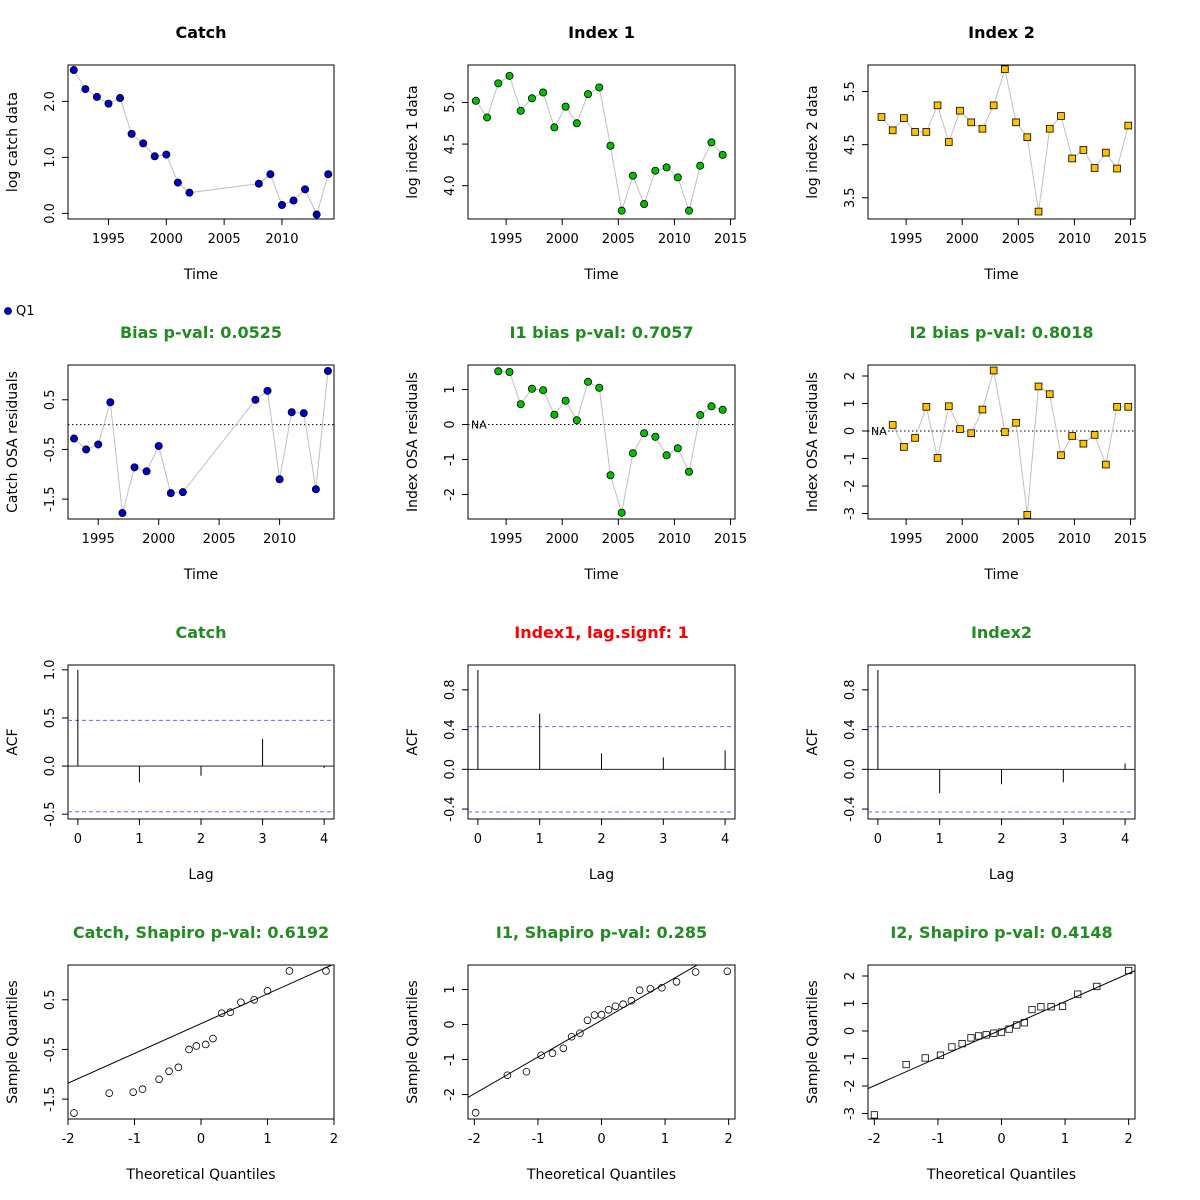 This screenshot has width=1200, height=1200. What do you see at coordinates (850, 431) in the screenshot?
I see `y-tick-label: 0` at bounding box center [850, 431].